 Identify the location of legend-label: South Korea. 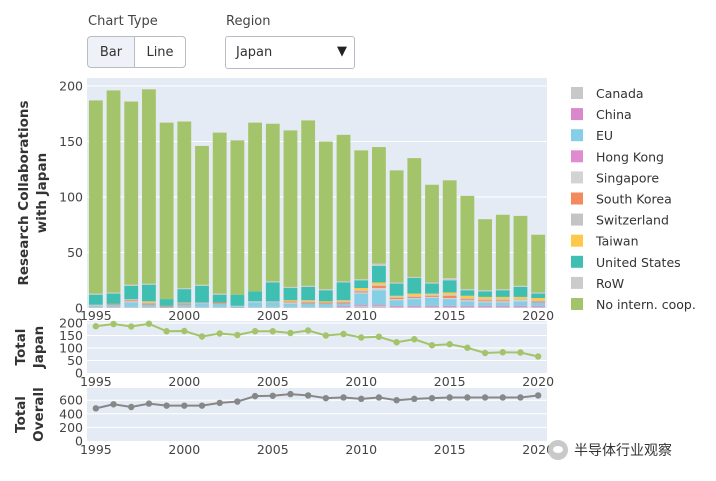
(634, 199).